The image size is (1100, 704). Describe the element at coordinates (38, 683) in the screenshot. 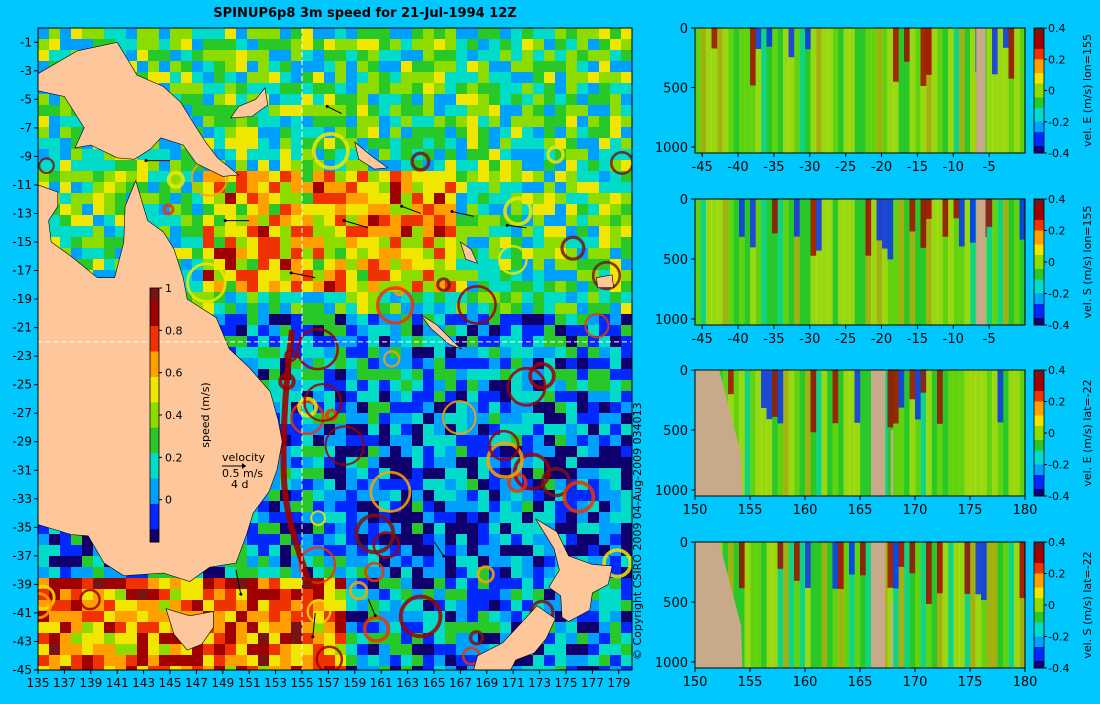

I see `x-tick-label: 135` at that location.